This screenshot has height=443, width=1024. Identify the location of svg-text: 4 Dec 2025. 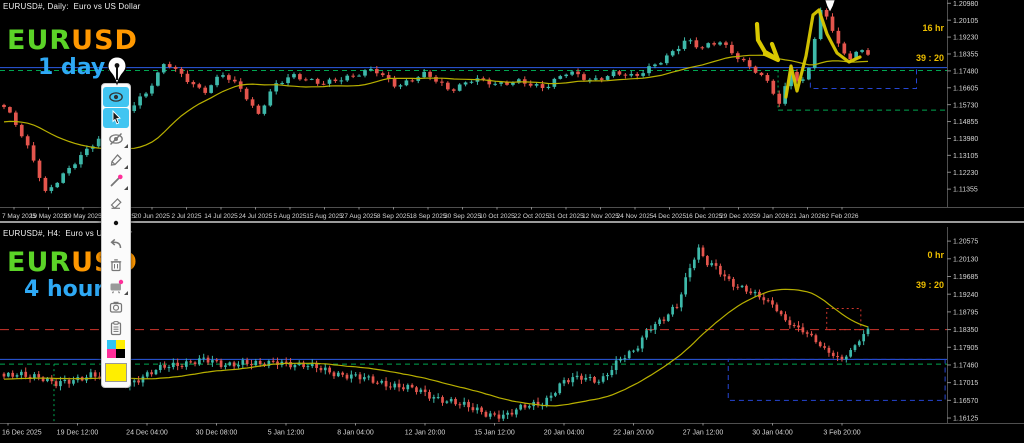
(670, 216).